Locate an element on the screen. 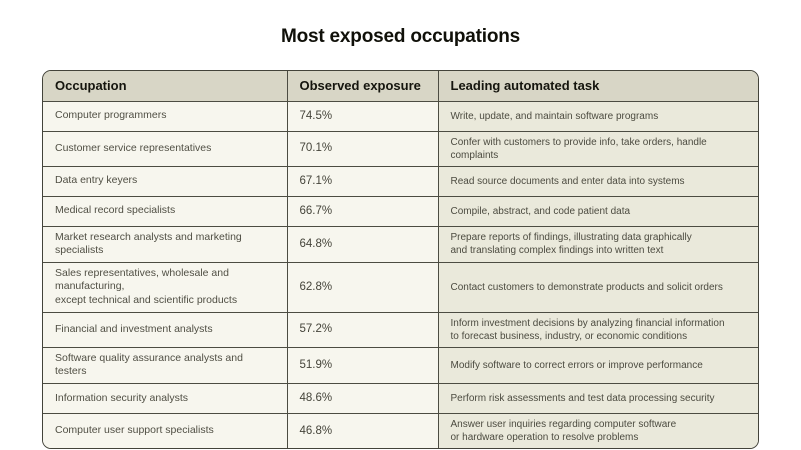 This screenshot has width=801, height=450. page-title: Most exposed occupations is located at coordinates (400, 36).